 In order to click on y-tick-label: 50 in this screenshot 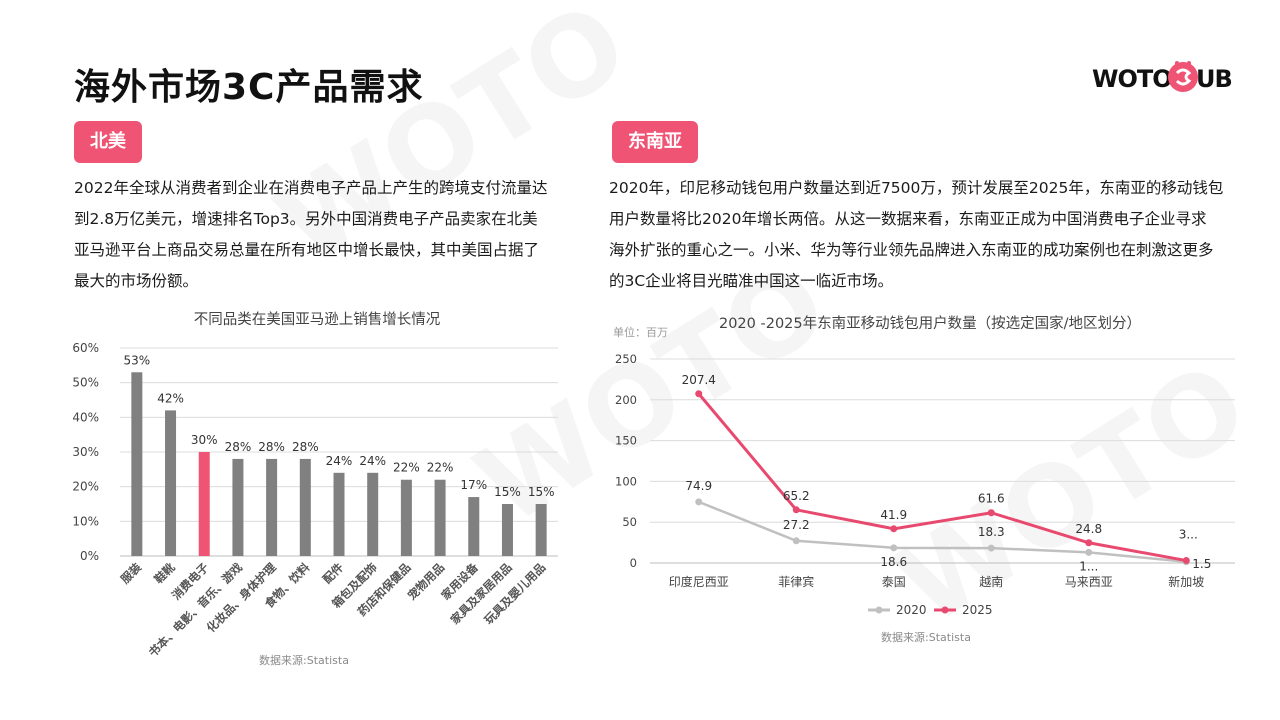, I will do `click(629, 522)`.